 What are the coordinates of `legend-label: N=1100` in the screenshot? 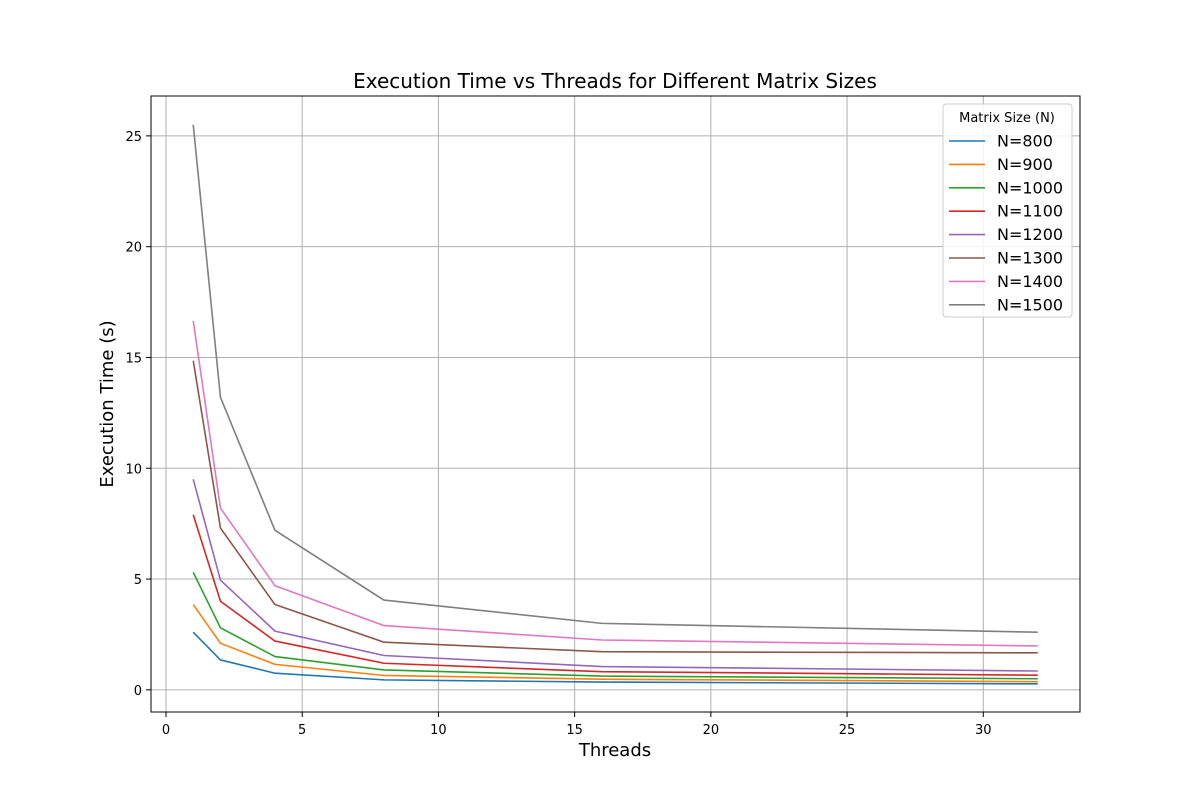 It's located at (1030, 211).